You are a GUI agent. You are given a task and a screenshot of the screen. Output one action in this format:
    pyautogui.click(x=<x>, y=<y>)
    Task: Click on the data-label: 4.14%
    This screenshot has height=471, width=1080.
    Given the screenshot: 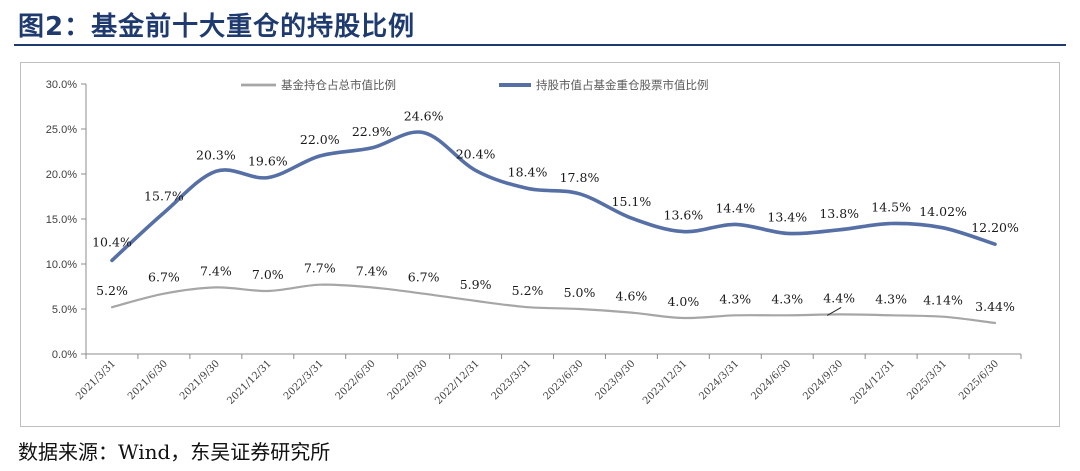 What is the action you would take?
    pyautogui.click(x=943, y=300)
    